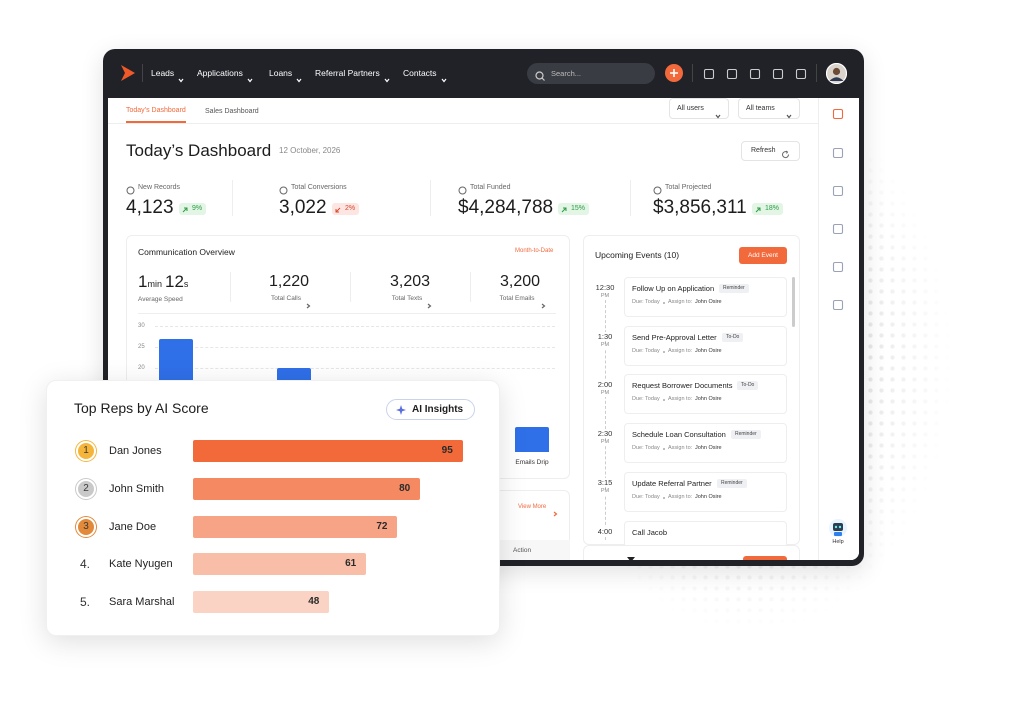 This screenshot has height=724, width=1024. What do you see at coordinates (420, 73) in the screenshot?
I see `nav-item: Contacts` at bounding box center [420, 73].